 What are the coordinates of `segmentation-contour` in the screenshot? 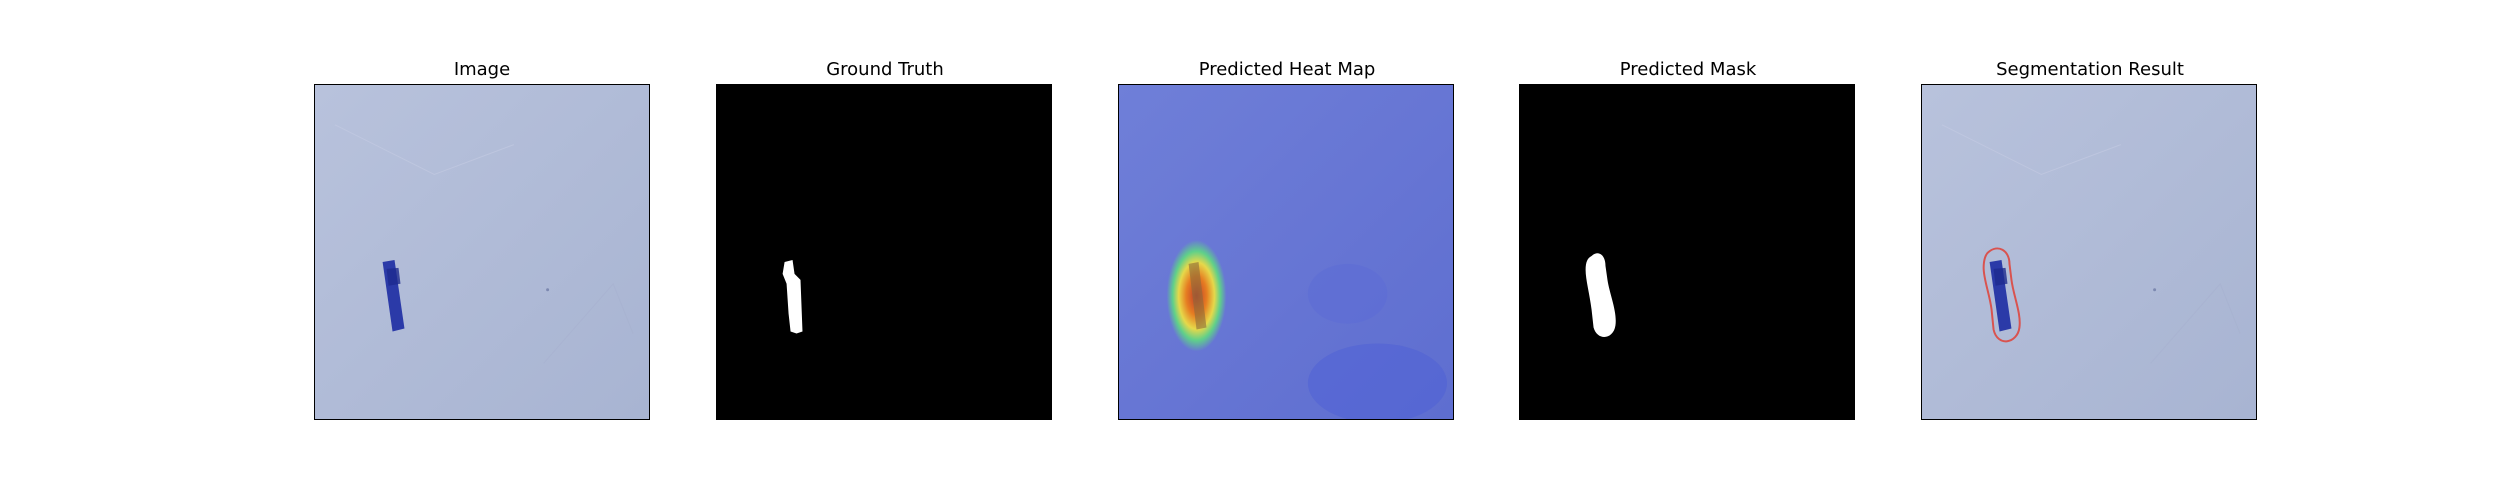 It's located at (2001, 295).